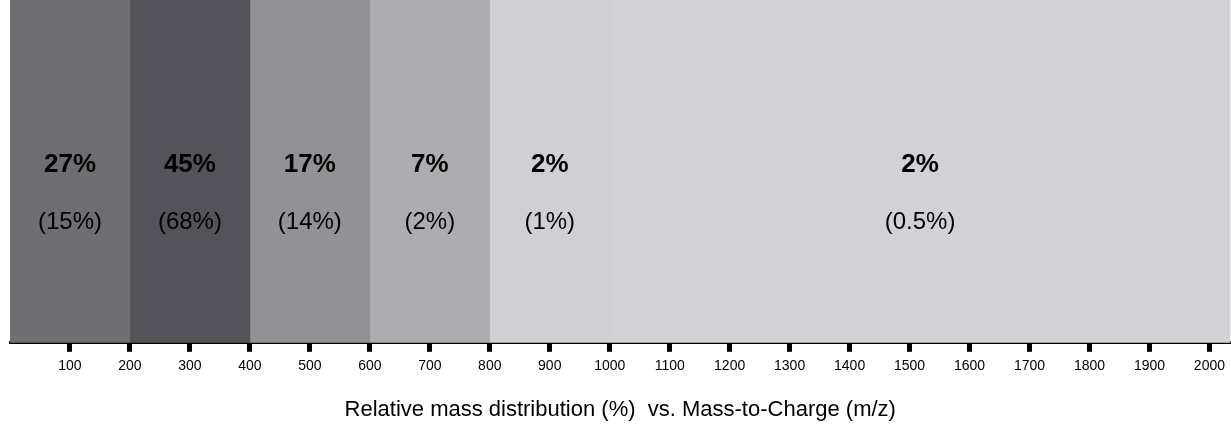 The height and width of the screenshot is (435, 1231). I want to click on annotation: 17%, so click(309, 162).